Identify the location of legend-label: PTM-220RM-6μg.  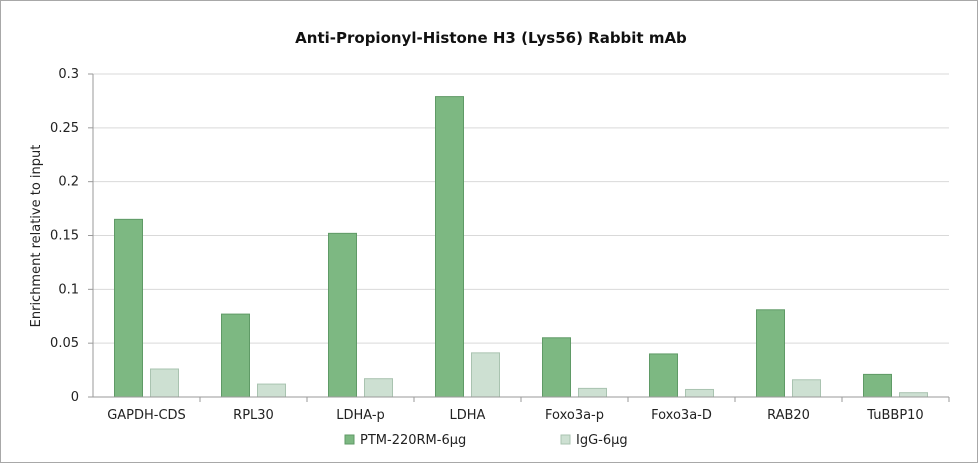
(413, 440).